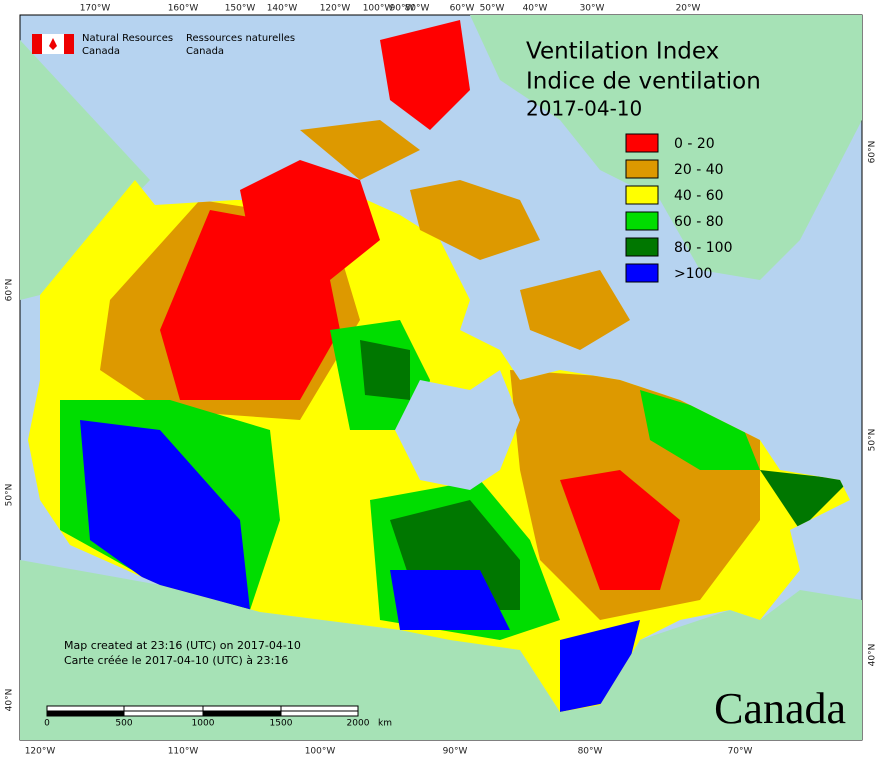 Image resolution: width=880 pixels, height=764 pixels. I want to click on scale-label: 0, so click(47, 724).